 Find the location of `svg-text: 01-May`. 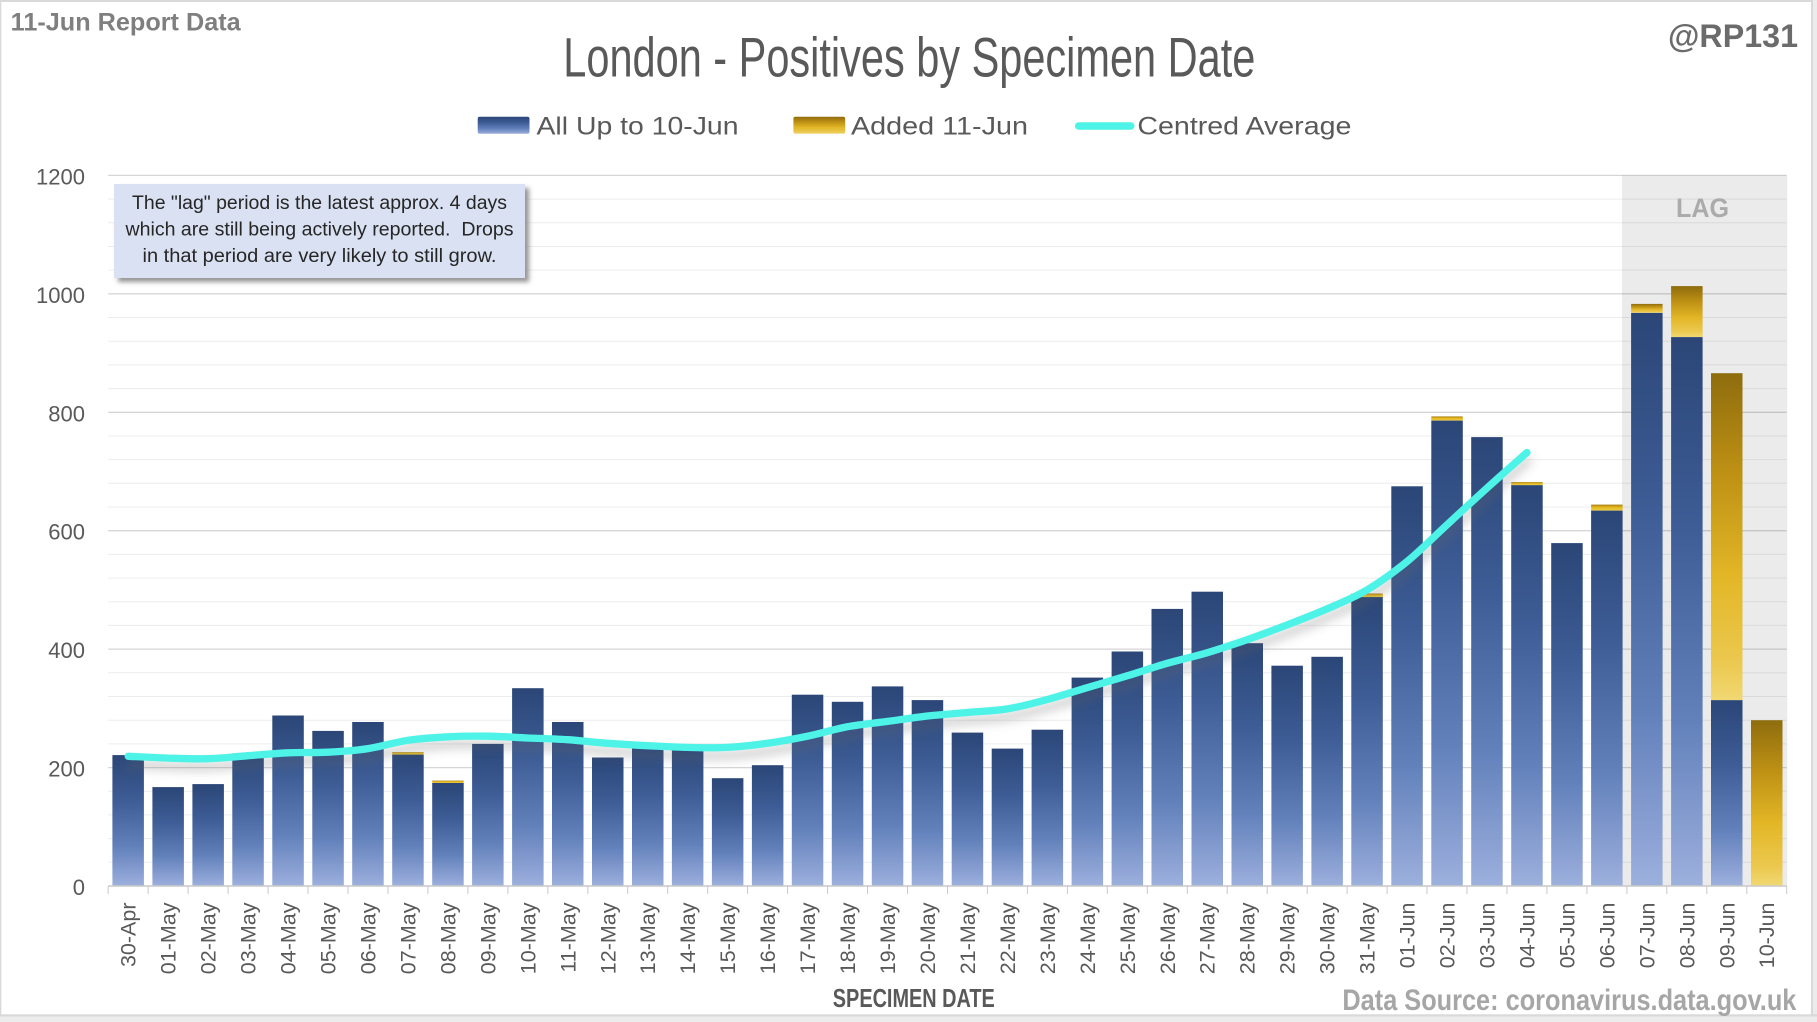

svg-text: 01-May is located at coordinates (169, 938).